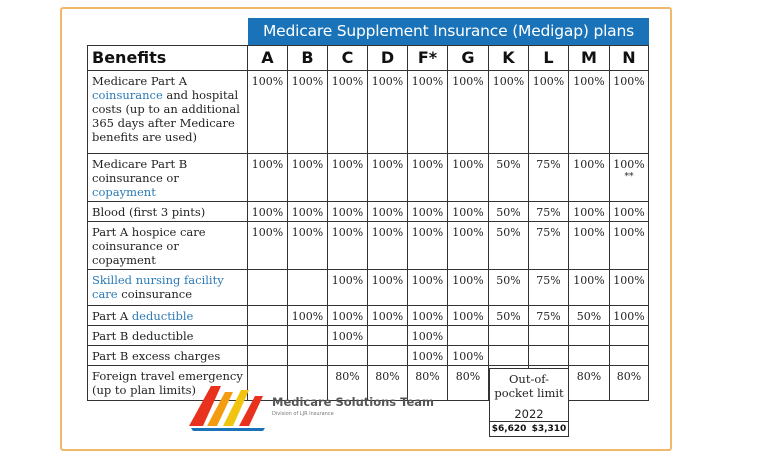 The image size is (768, 454). Describe the element at coordinates (468, 58) in the screenshot. I see `plan-header: G` at that location.